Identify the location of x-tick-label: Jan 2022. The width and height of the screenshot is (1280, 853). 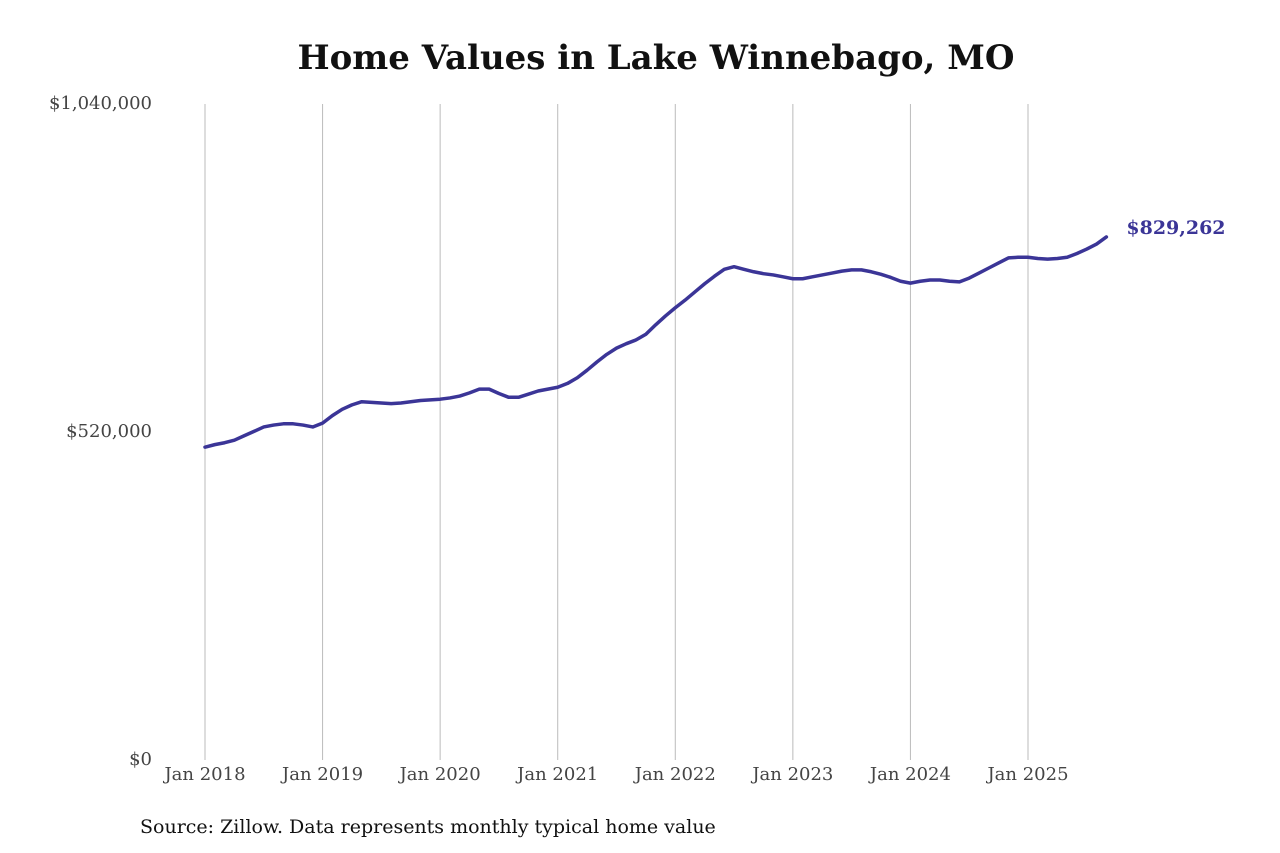
(674, 774).